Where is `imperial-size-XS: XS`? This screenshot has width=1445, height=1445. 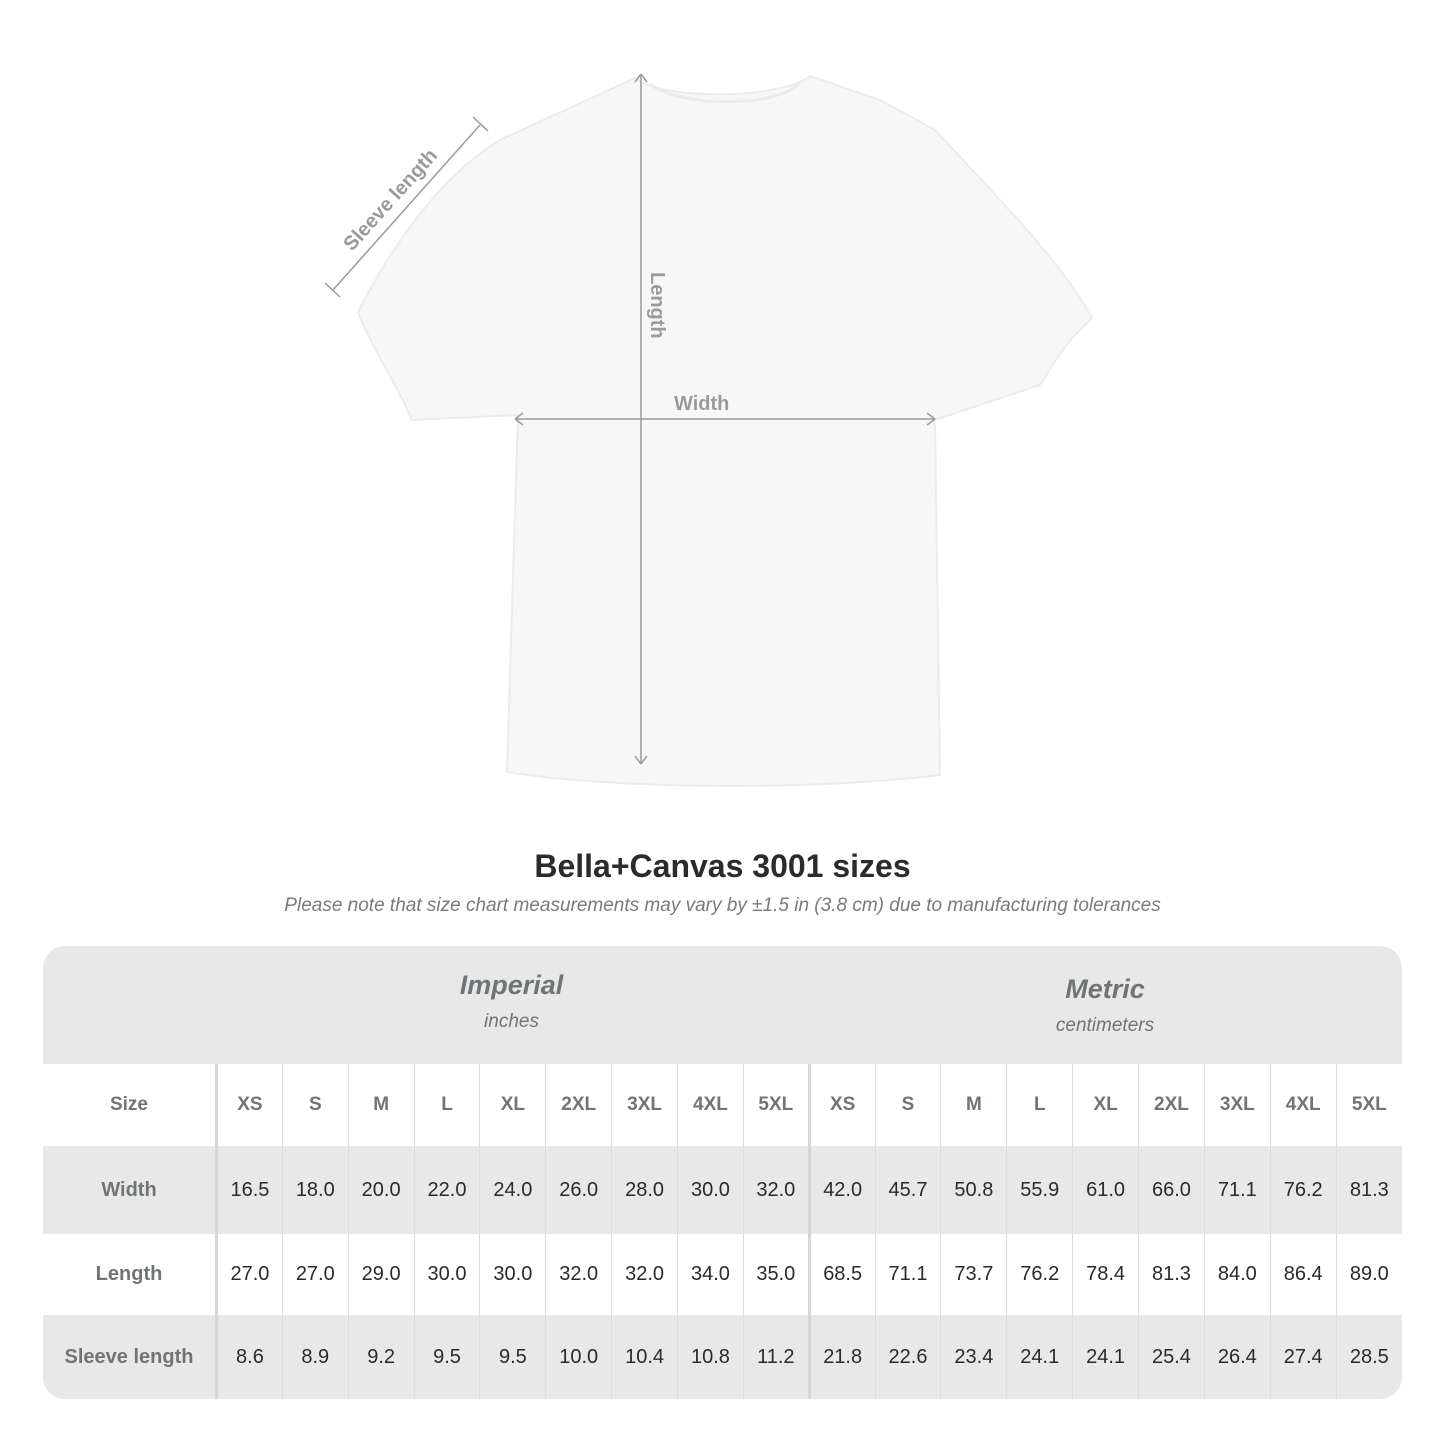
imperial-size-XS: XS is located at coordinates (249, 1105).